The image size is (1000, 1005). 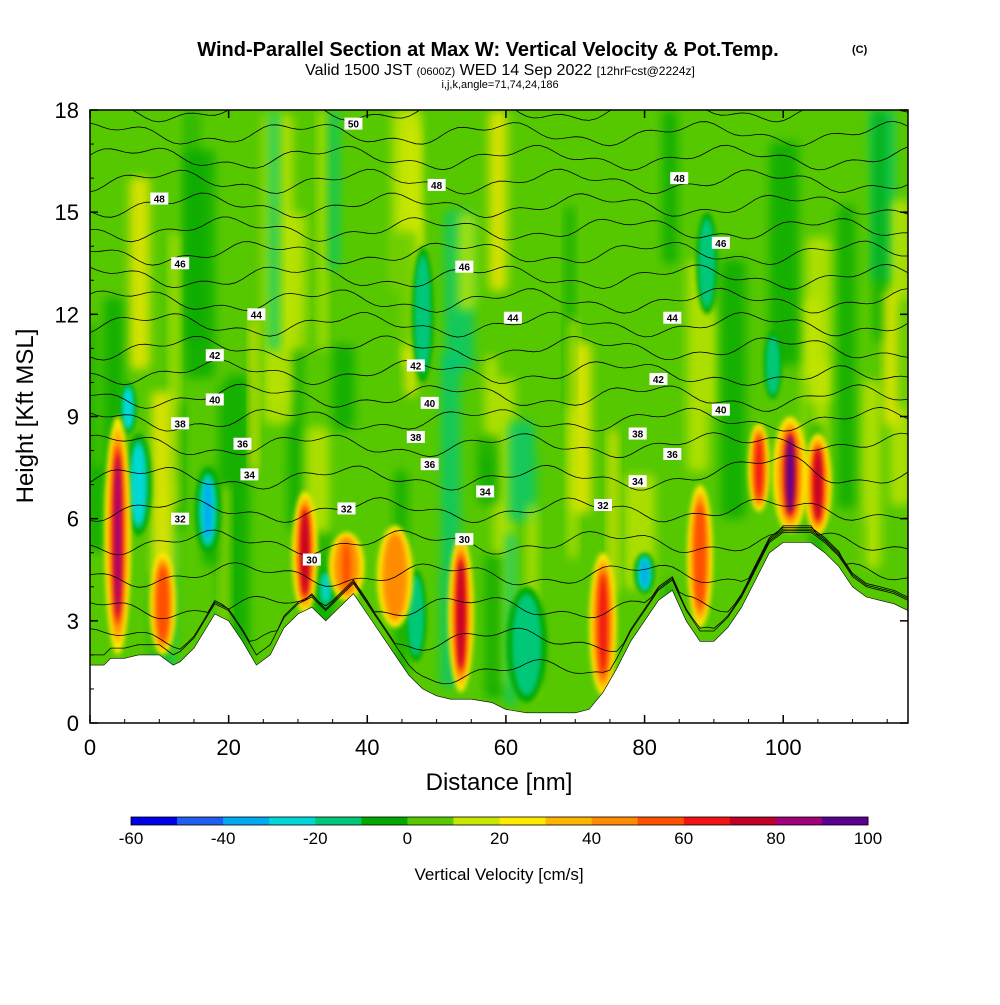 I want to click on terrain, so click(x=499, y=632).